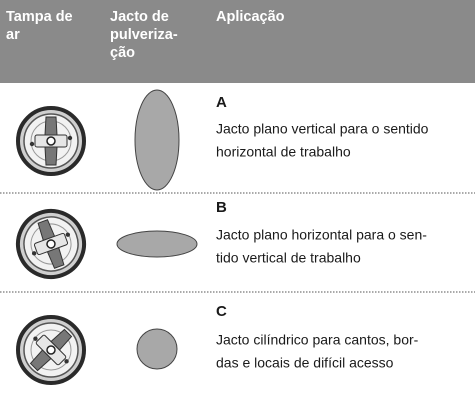 Image resolution: width=475 pixels, height=400 pixels. What do you see at coordinates (288, 258) in the screenshot?
I see `description: tido vertical de trabalho` at bounding box center [288, 258].